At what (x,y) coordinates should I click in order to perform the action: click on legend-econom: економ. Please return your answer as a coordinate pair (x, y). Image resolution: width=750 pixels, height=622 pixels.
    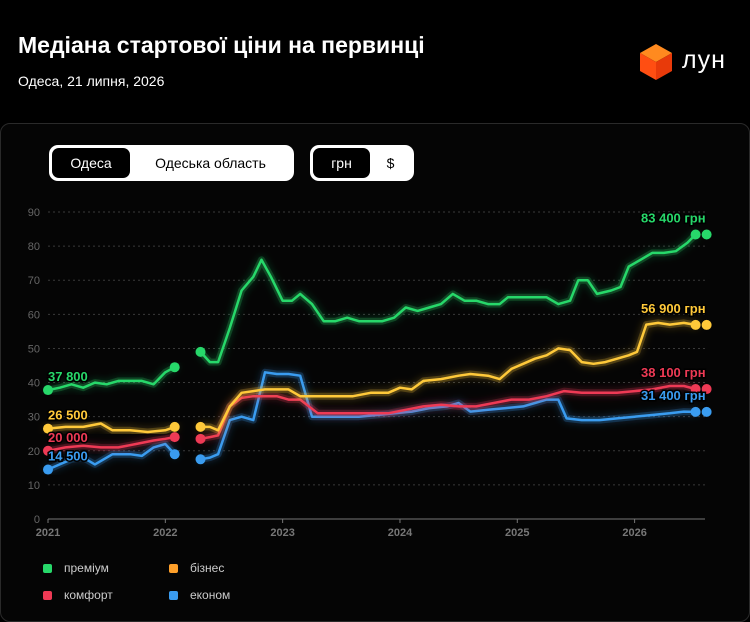
    Looking at the image, I should click on (199, 595).